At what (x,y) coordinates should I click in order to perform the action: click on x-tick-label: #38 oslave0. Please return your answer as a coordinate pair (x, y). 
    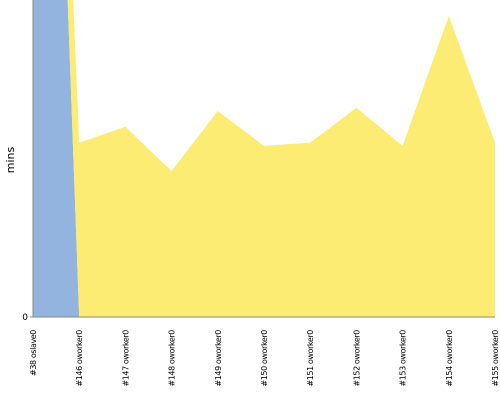
    Looking at the image, I should click on (33, 353).